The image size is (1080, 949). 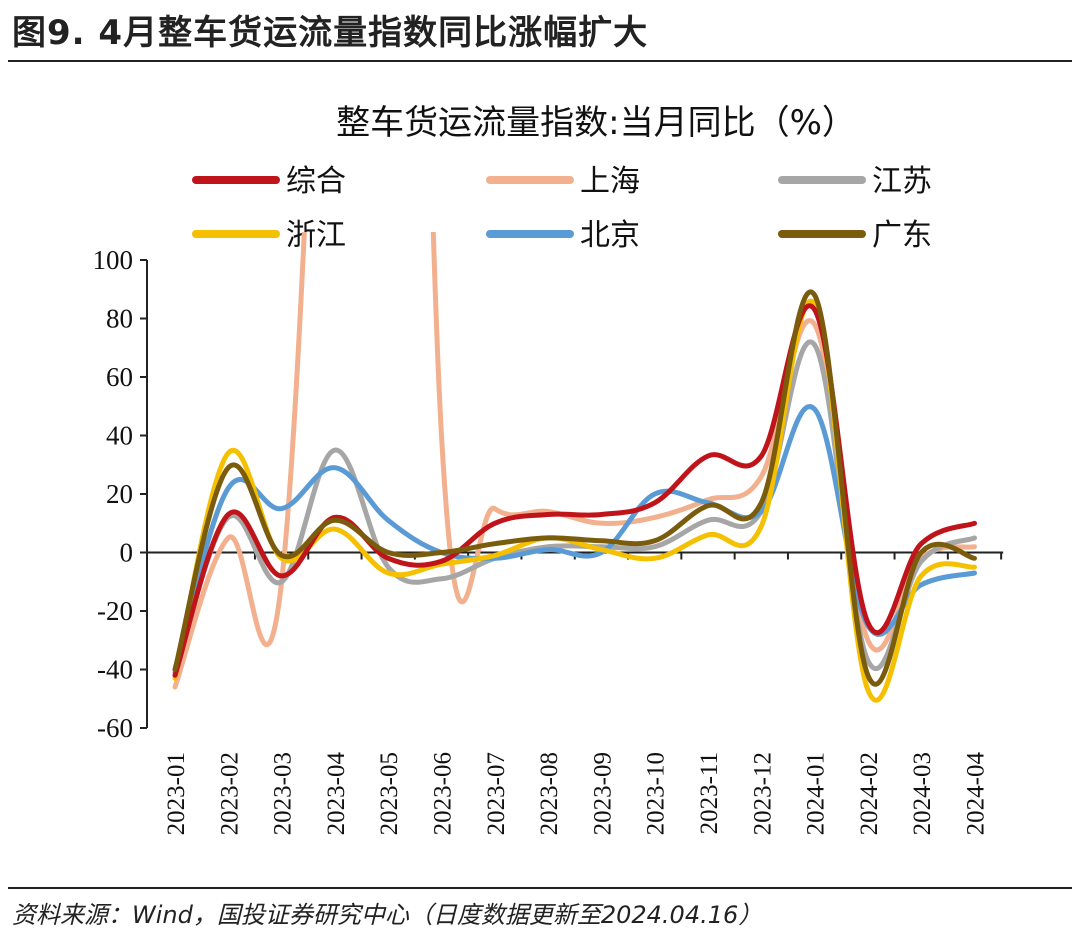 I want to click on x-tick-label: 2023-07, so click(x=496, y=793).